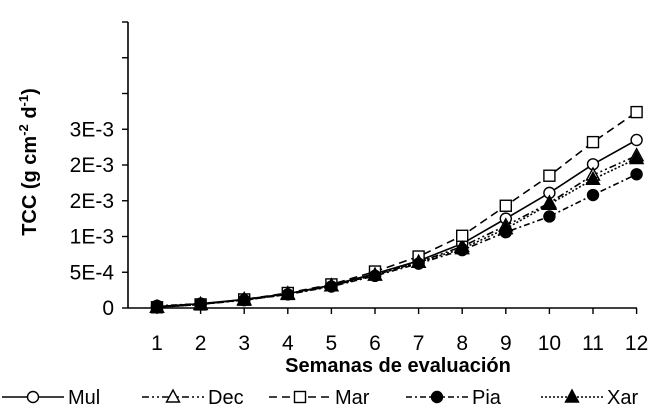  I want to click on y-axis: 0 5E-4 1E-3 2E-3 2E-3 3E-3, so click(99, 170).